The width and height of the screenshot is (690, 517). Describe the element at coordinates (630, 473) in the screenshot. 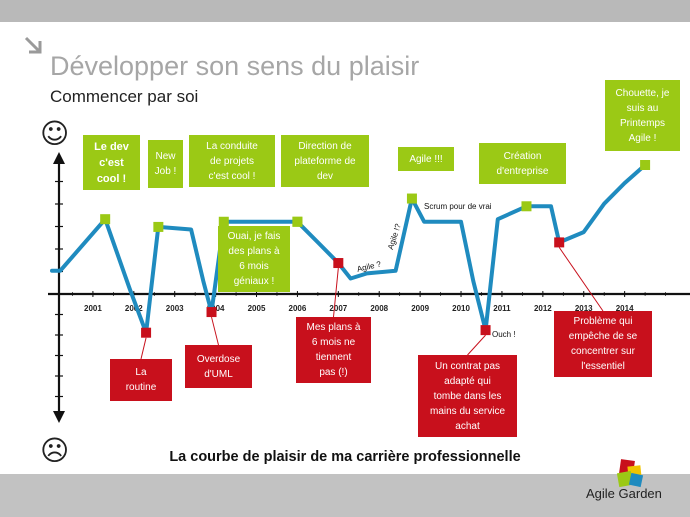

I see `agile-garden-logo` at that location.